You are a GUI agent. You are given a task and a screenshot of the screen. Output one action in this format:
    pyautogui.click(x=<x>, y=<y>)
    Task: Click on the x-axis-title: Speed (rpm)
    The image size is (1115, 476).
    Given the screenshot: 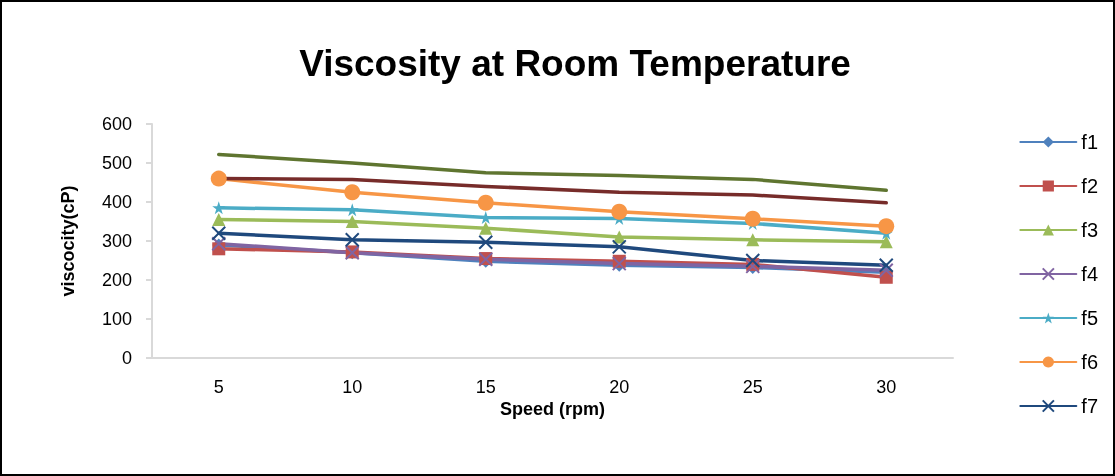 What is the action you would take?
    pyautogui.click(x=552, y=409)
    